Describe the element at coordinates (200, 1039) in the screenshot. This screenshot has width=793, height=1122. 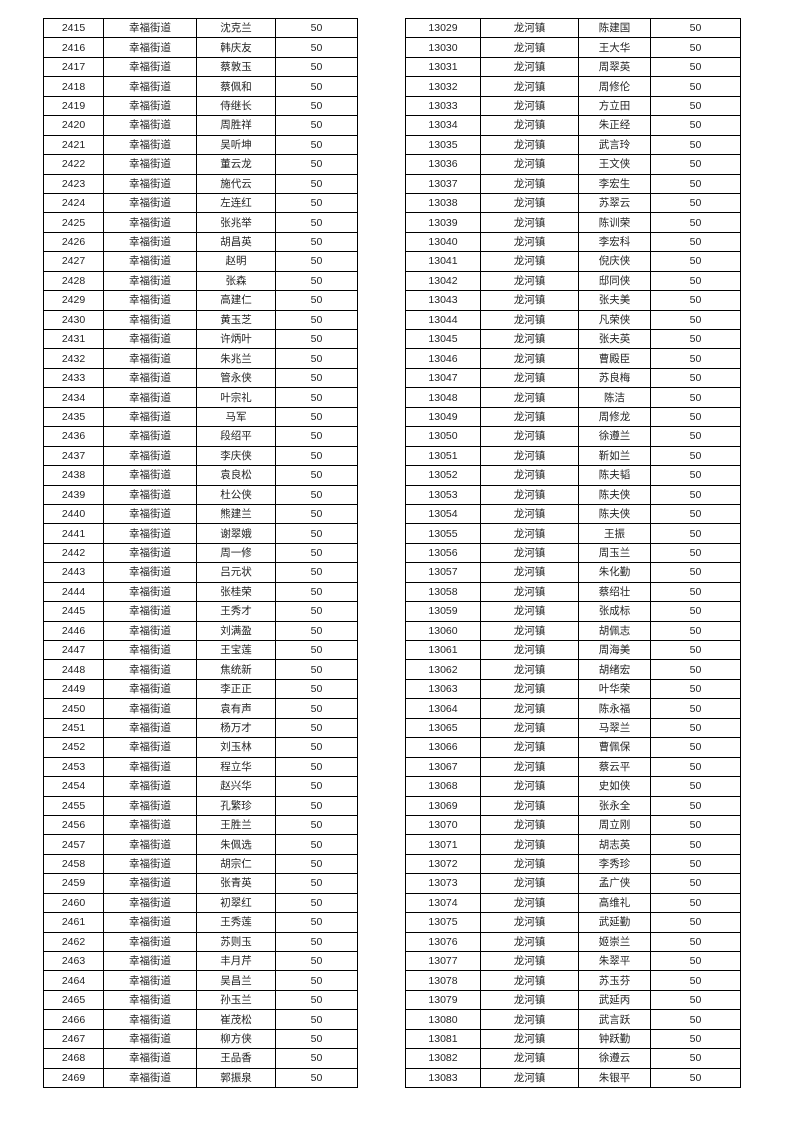
I see `table-row: 2467 幸福街道 柳方侠 50` at that location.